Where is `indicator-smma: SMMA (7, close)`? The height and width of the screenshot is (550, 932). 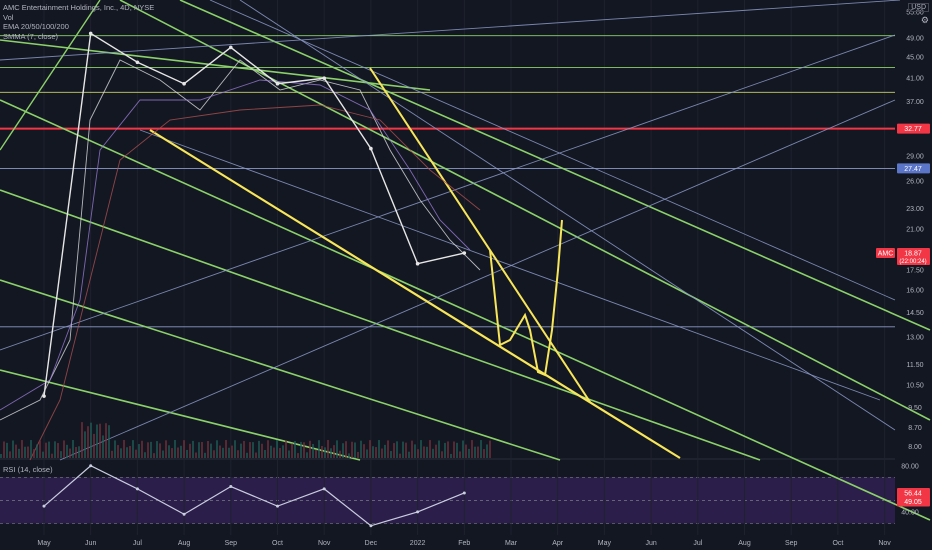
indicator-smma: SMMA (7, close) is located at coordinates (31, 36).